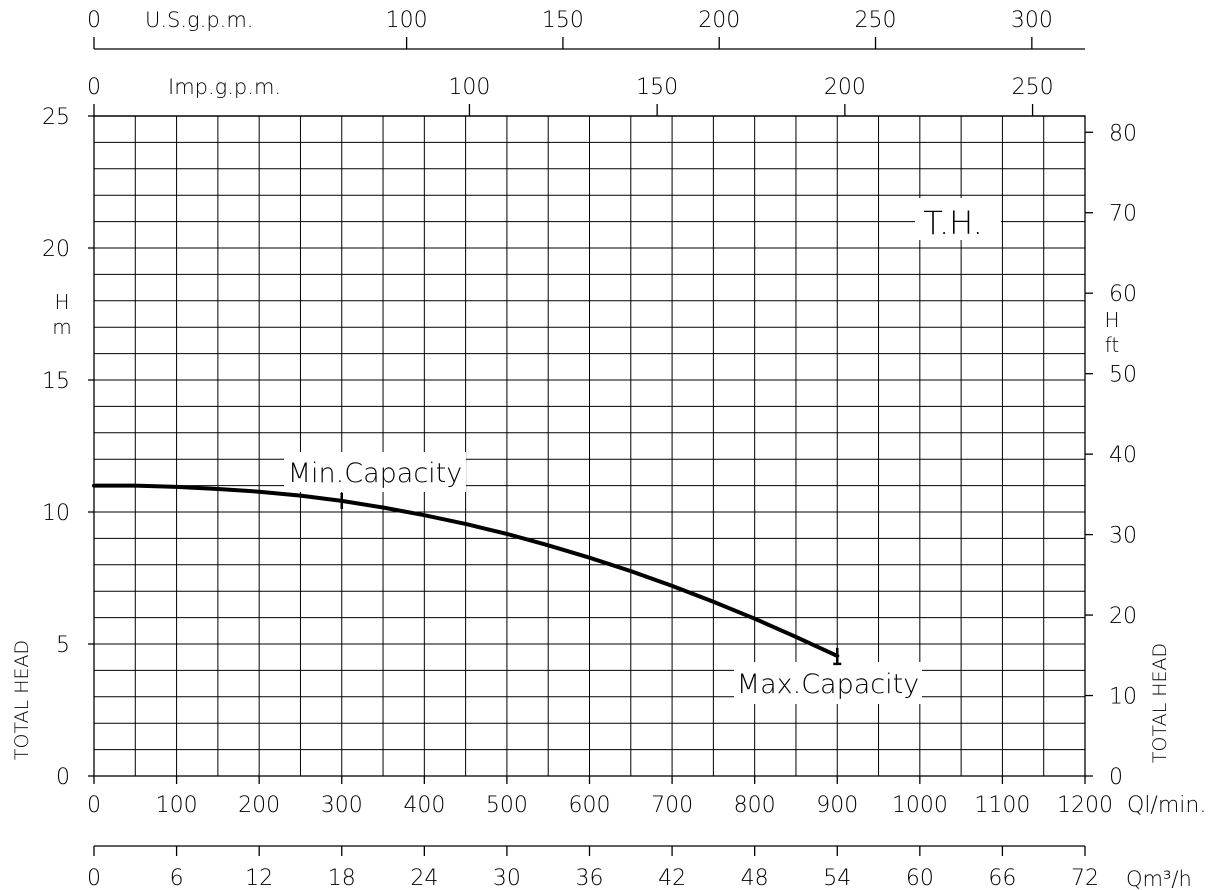  Describe the element at coordinates (56, 381) in the screenshot. I see `y-tick-label-left: 15` at that location.